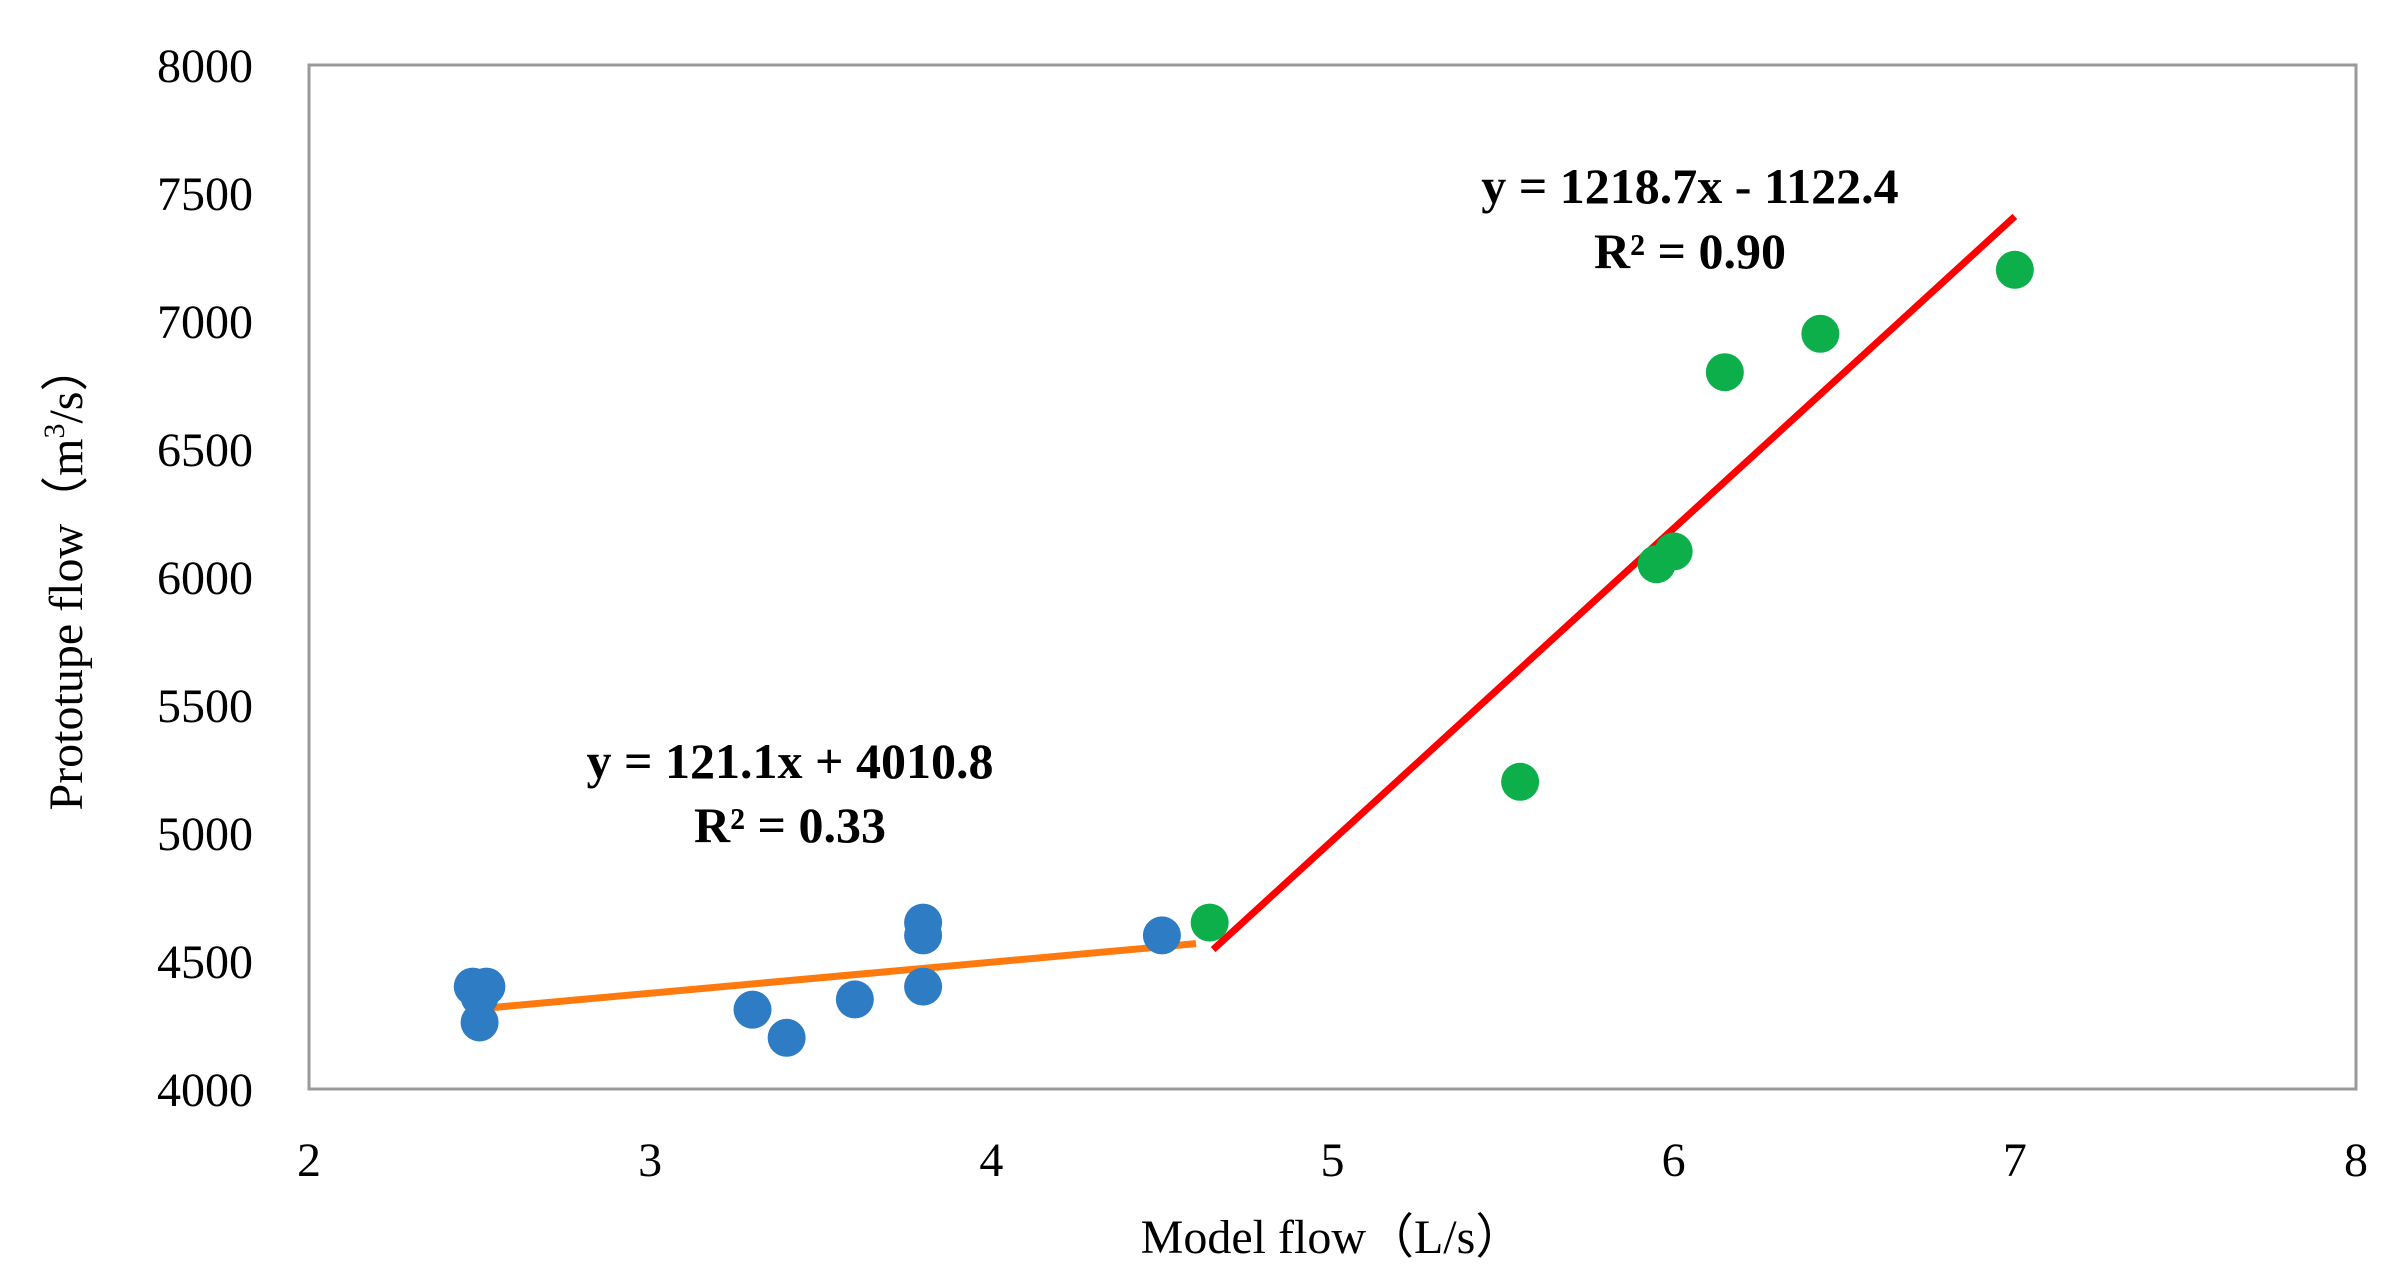 The height and width of the screenshot is (1279, 2397). What do you see at coordinates (205, 66) in the screenshot?
I see `y-tick-label: 8000` at bounding box center [205, 66].